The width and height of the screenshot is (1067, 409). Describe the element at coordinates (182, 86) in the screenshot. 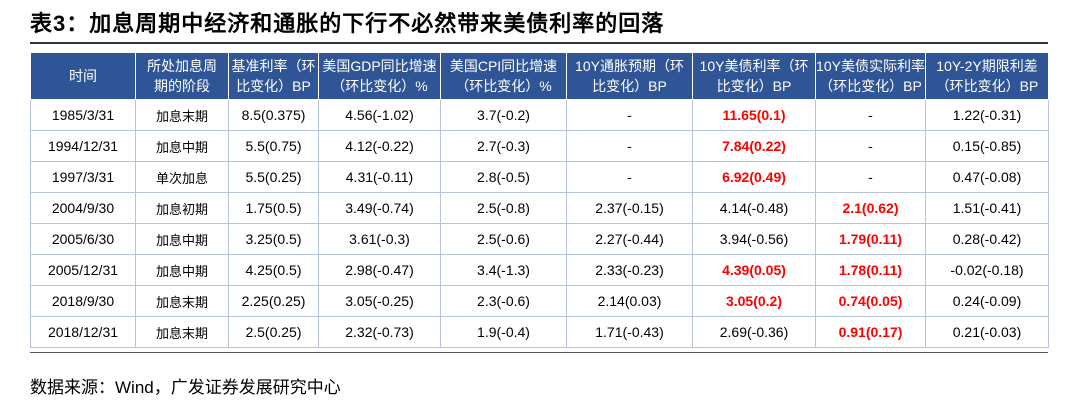

I see `header-line: 期的阶段` at that location.